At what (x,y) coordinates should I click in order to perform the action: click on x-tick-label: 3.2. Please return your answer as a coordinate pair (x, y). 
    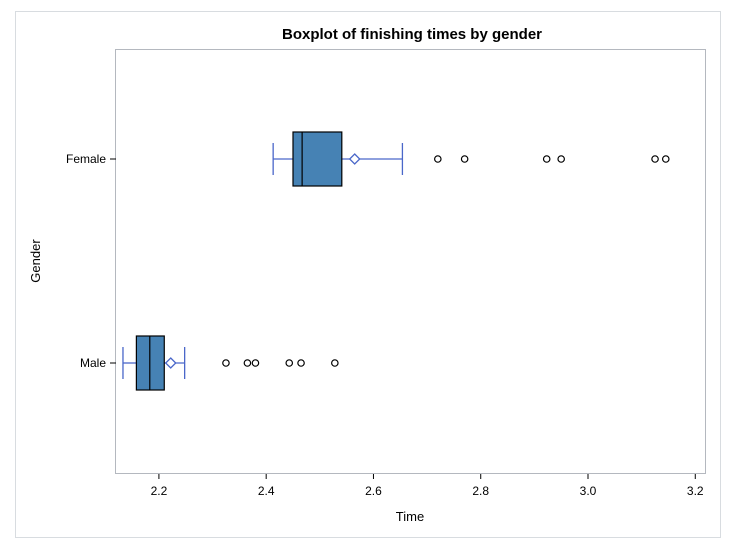
    Looking at the image, I should click on (695, 491).